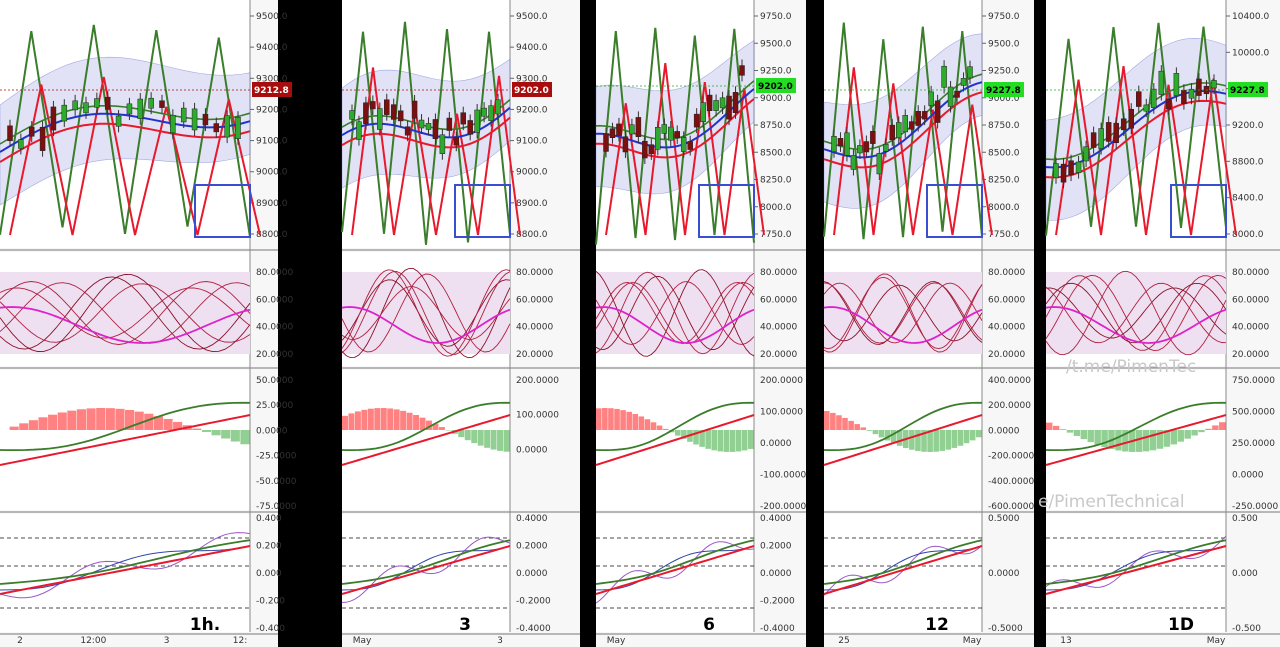  Describe the element at coordinates (426, 570) in the screenshot. I see `osc-red-line` at that location.